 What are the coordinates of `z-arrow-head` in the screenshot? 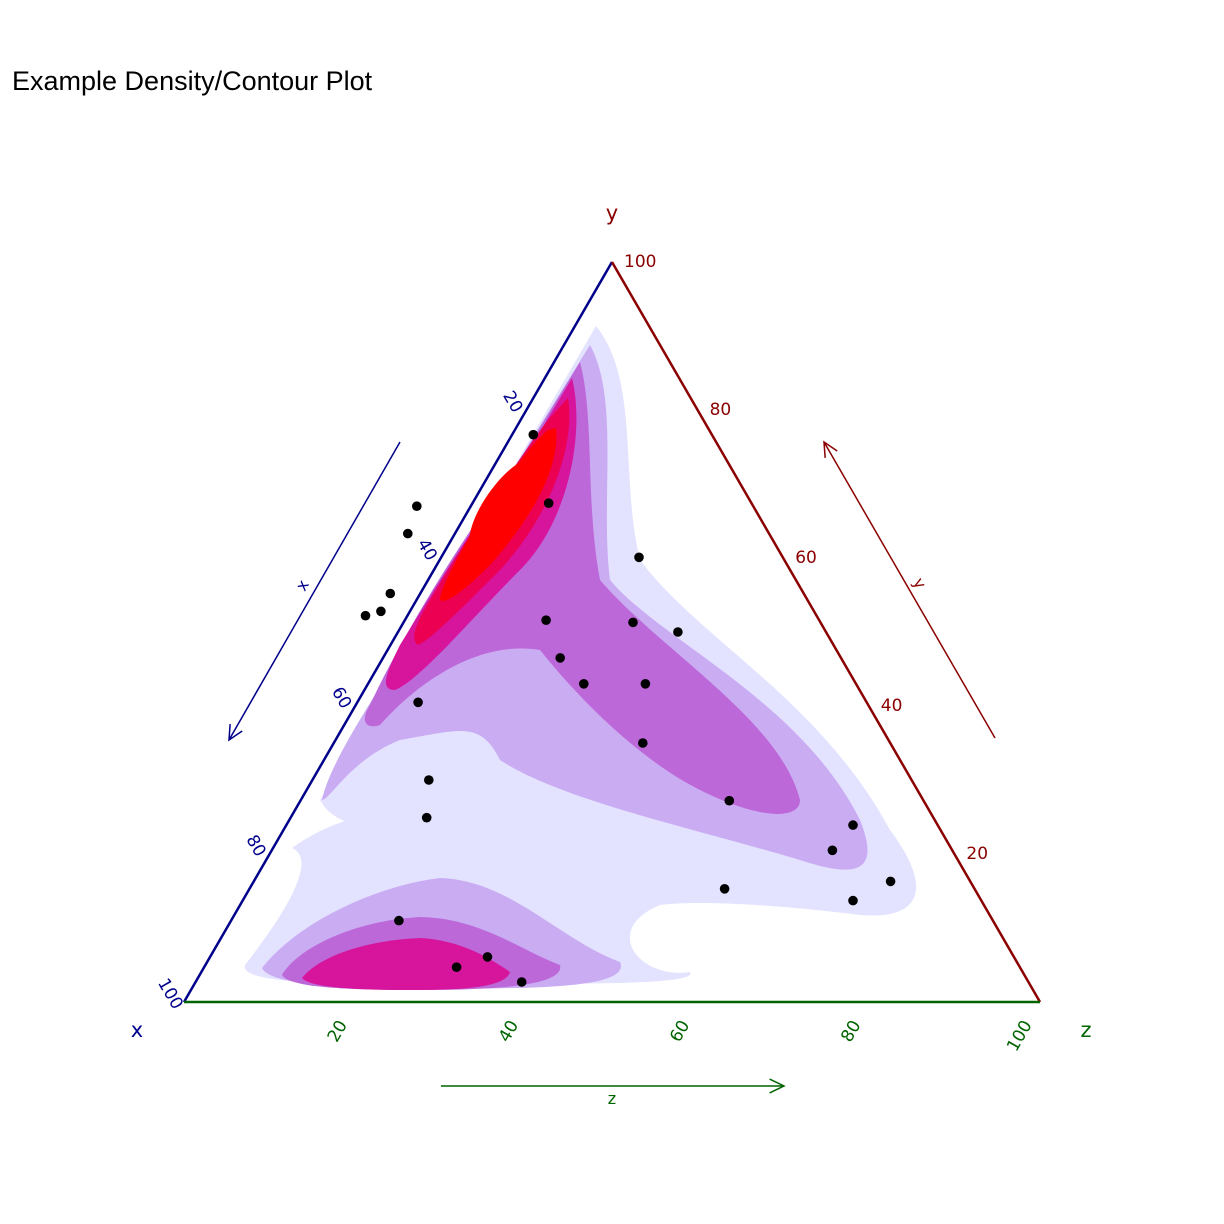 It's located at (777, 1086).